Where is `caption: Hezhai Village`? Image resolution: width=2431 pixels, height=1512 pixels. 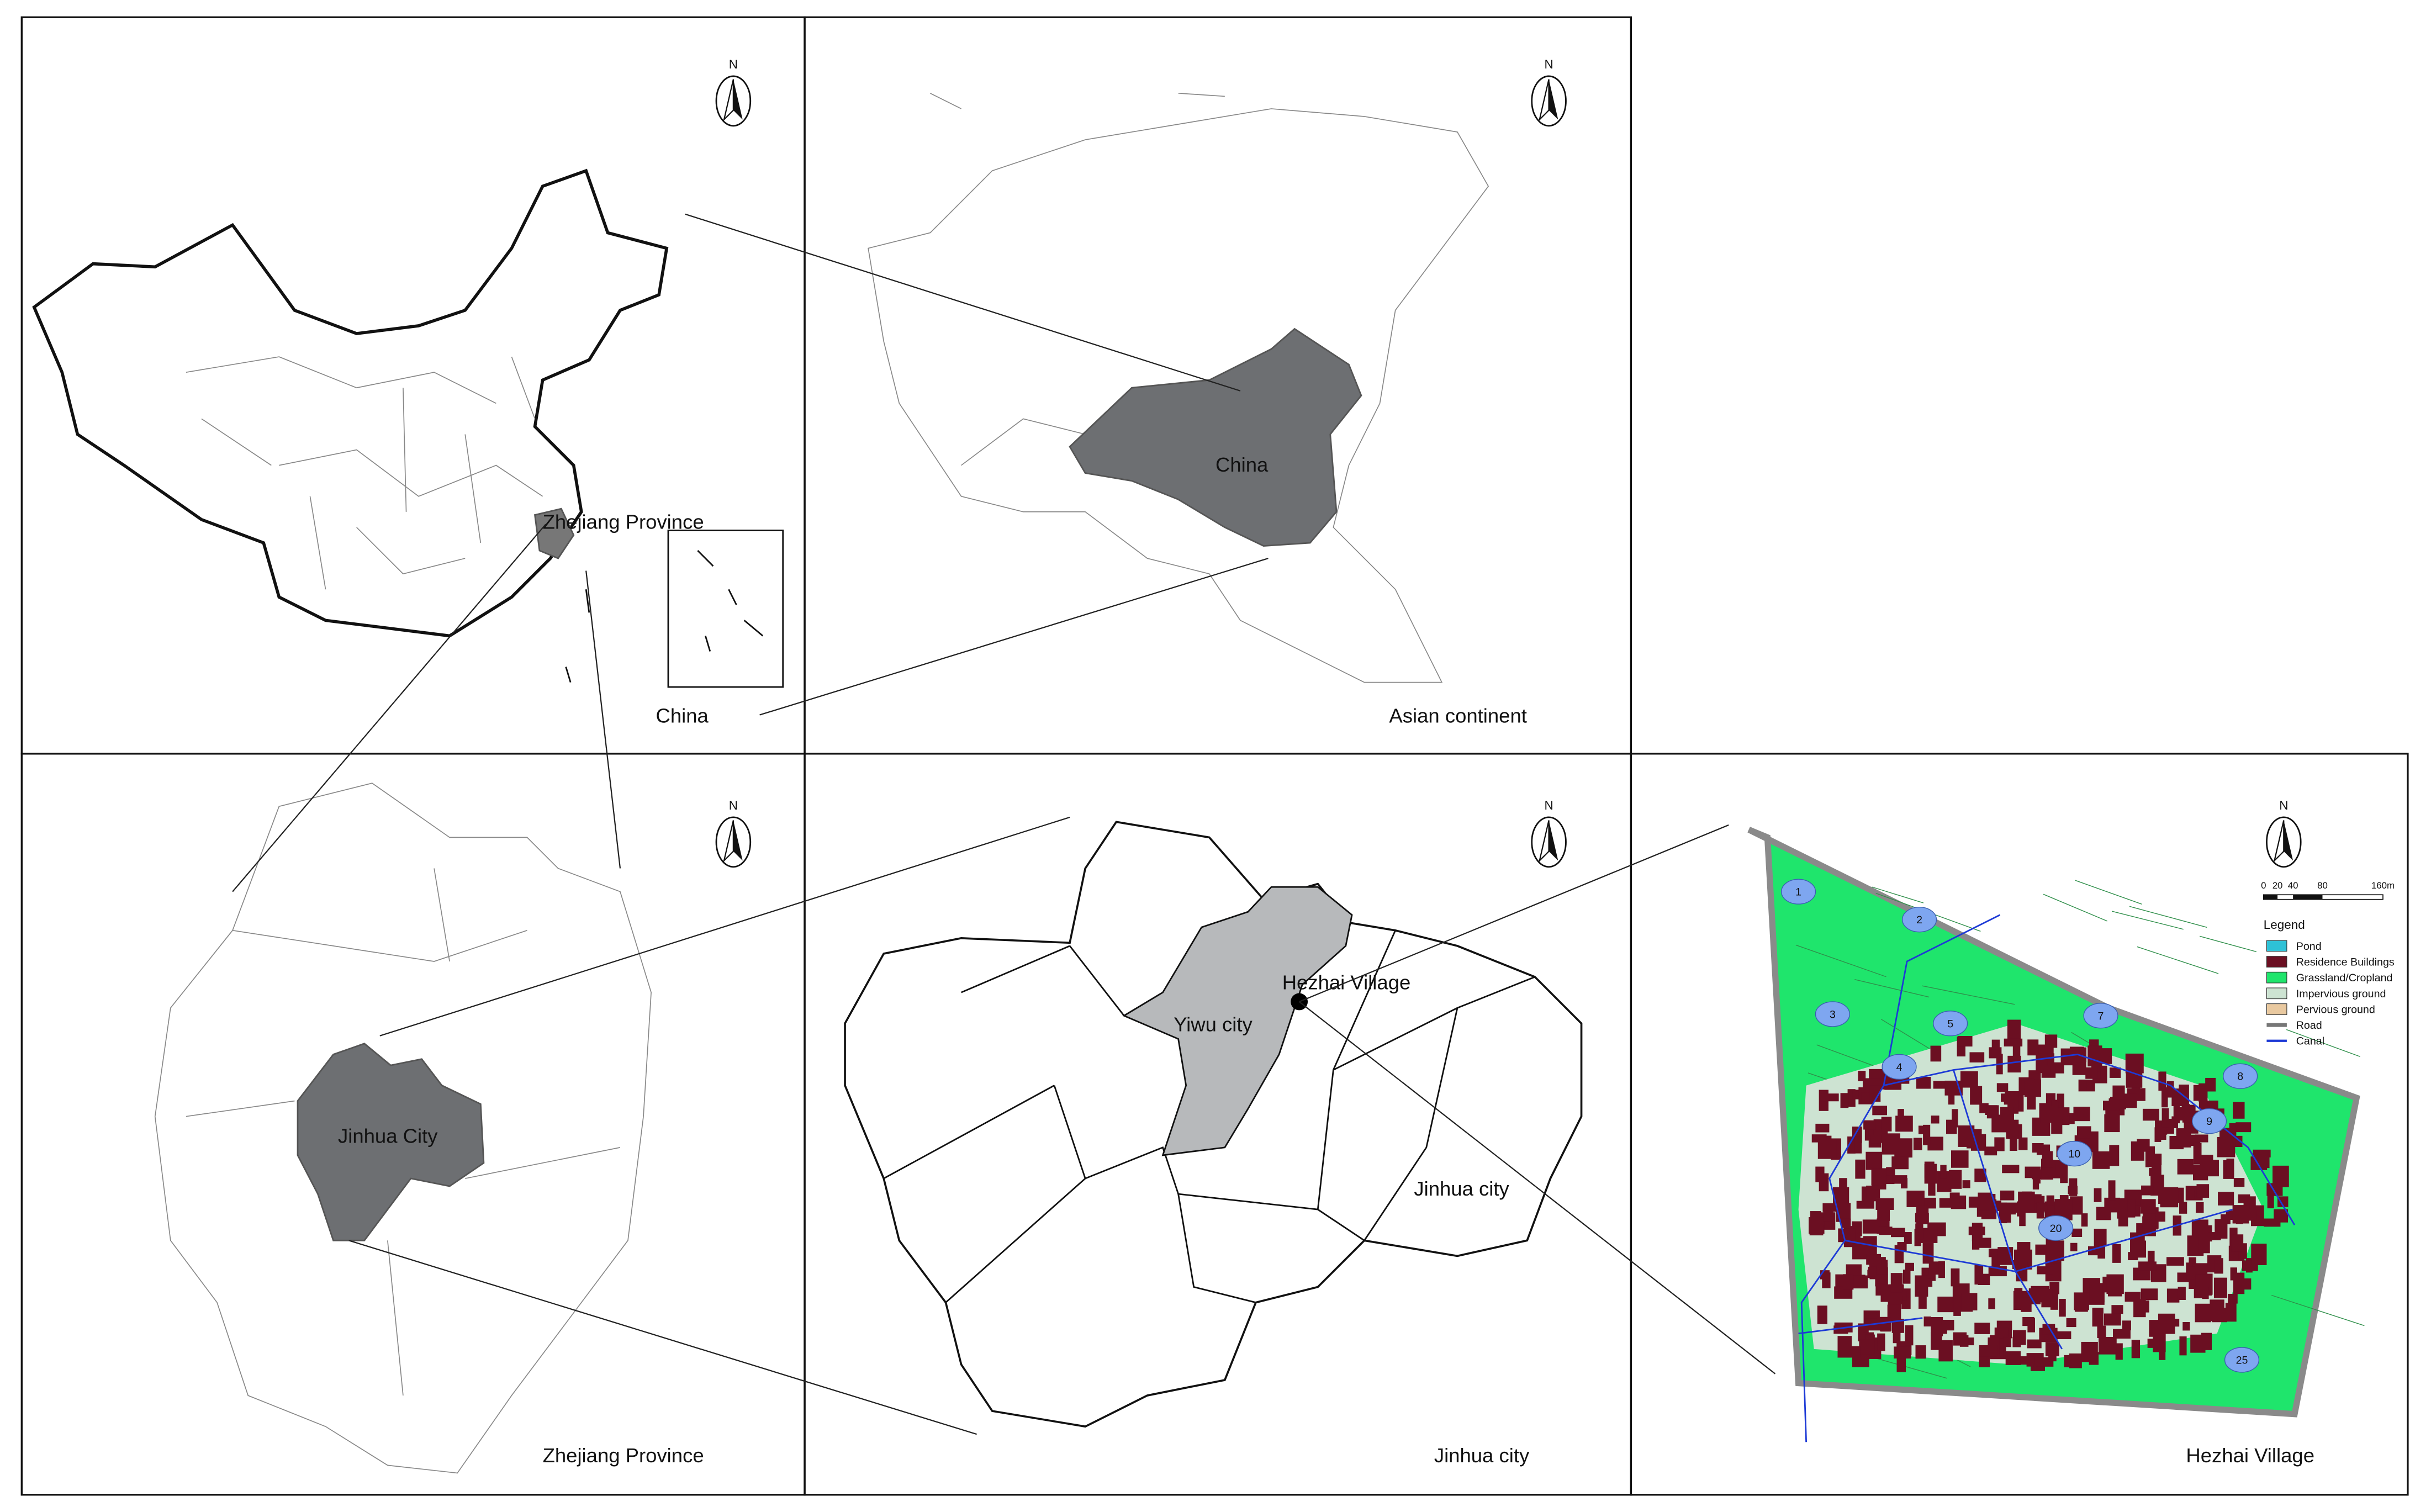
caption: Hezhai Village is located at coordinates (2250, 1455).